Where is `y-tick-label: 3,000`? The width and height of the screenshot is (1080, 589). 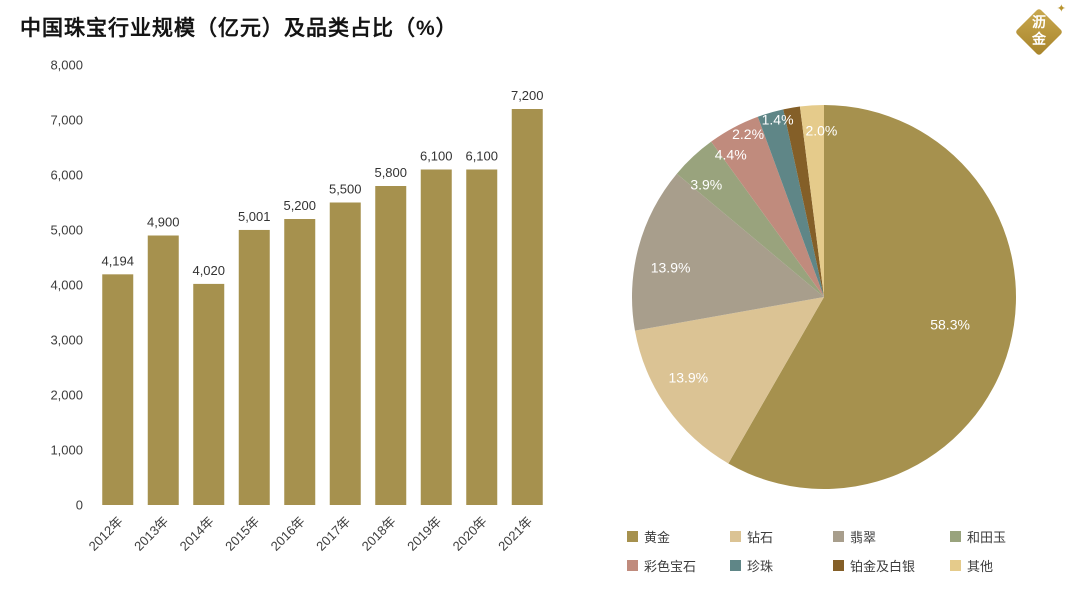
y-tick-label: 3,000 is located at coordinates (66, 340).